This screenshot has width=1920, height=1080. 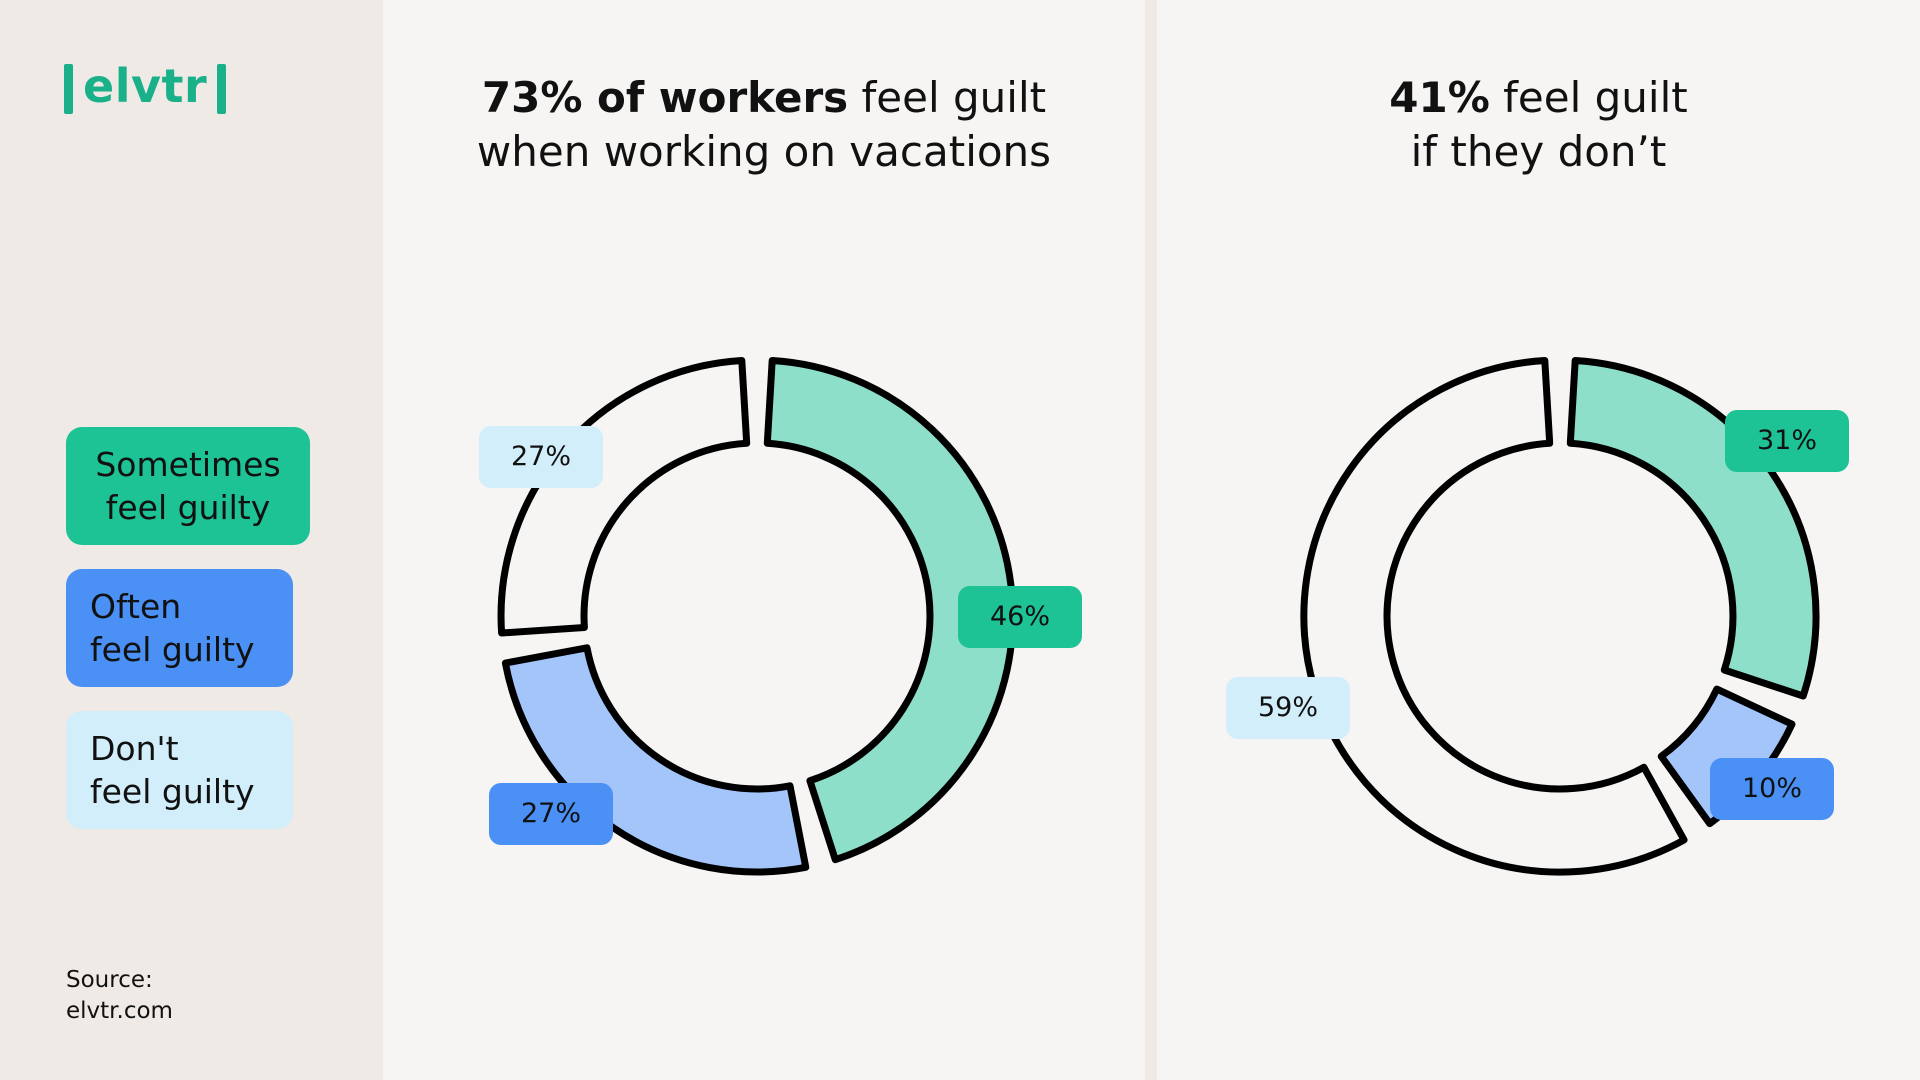 What do you see at coordinates (136, 606) in the screenshot?
I see `legend-often-line1: Often` at bounding box center [136, 606].